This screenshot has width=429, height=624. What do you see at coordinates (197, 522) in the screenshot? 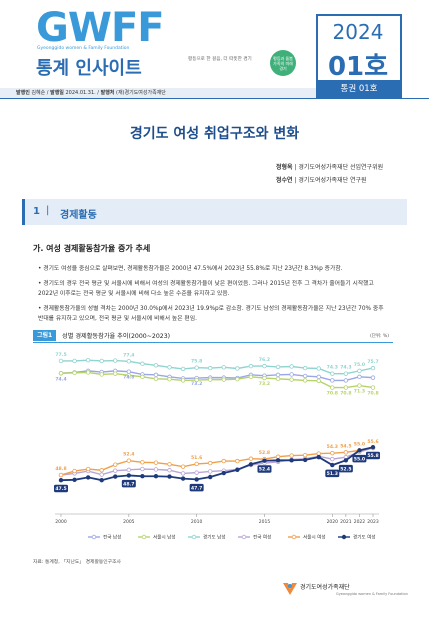
I see `x-tick-label: 2010` at bounding box center [197, 522].